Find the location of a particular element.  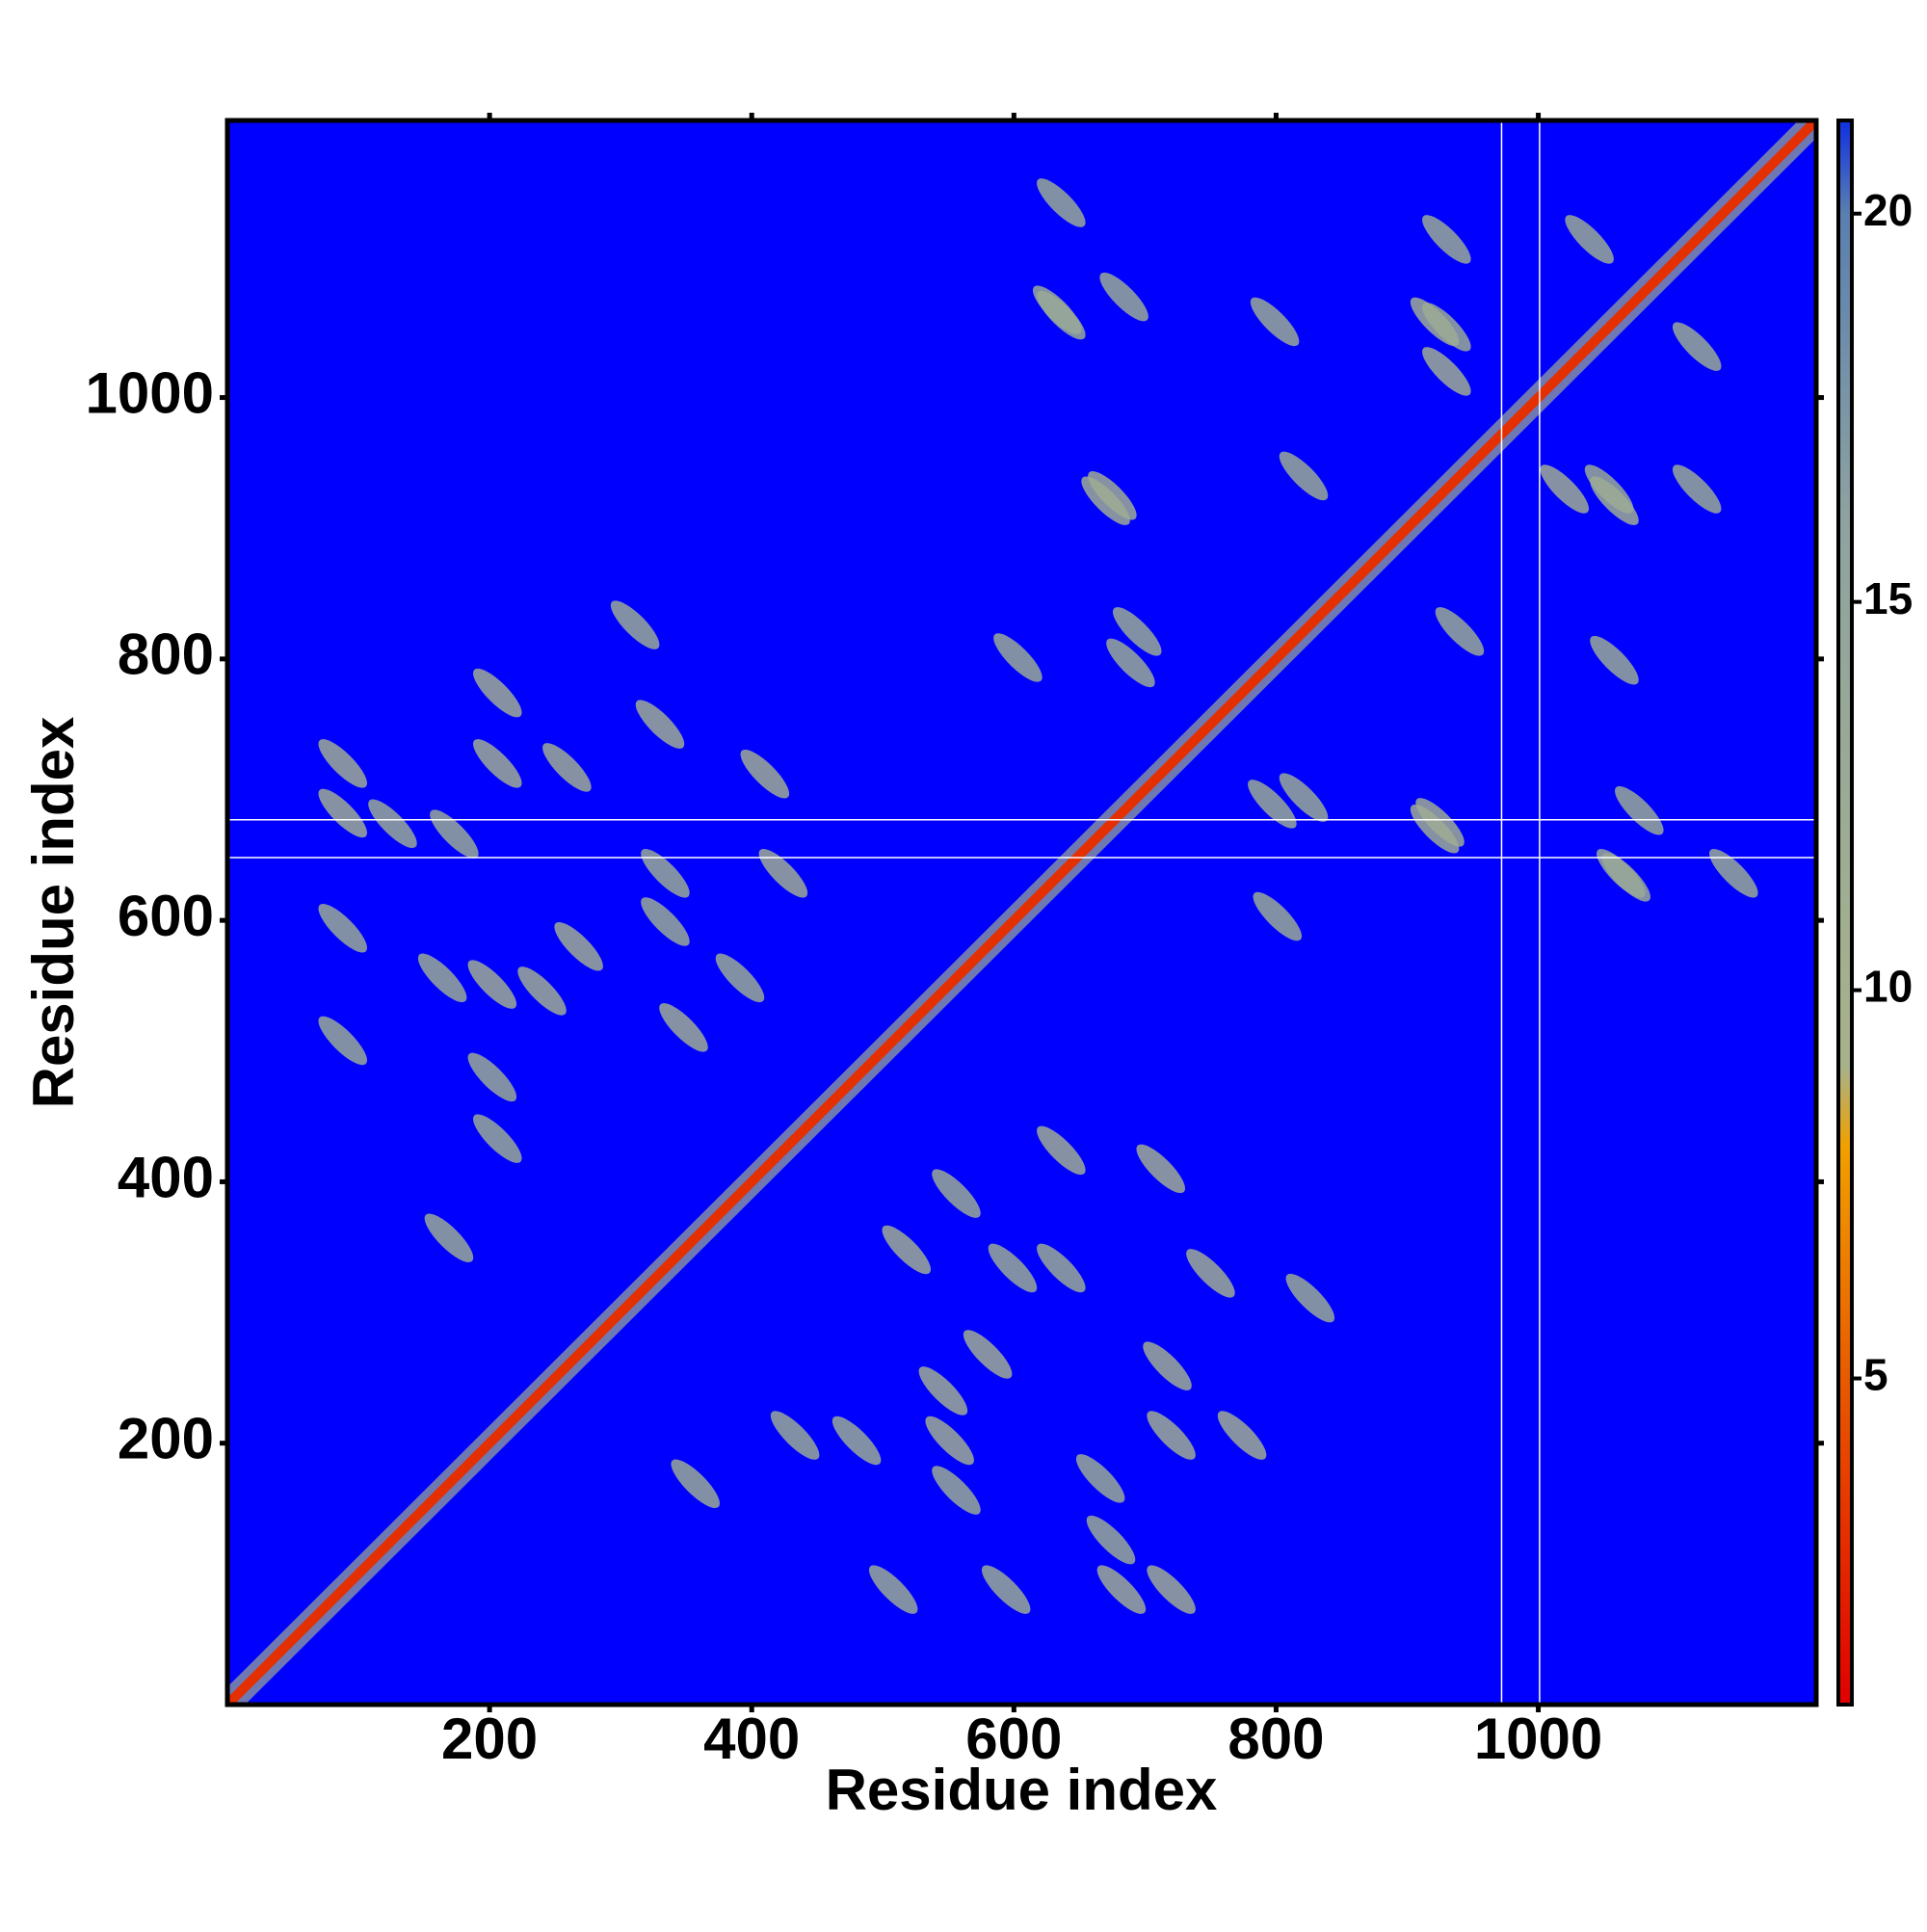

y-axis-label: Residue index is located at coordinates (53, 913).